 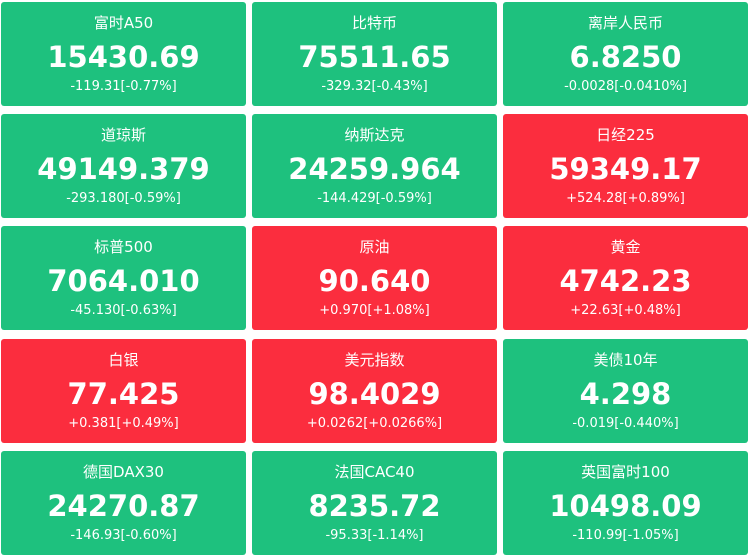 I want to click on quote-tile: 德国DAX30 24270.87 -146.93[-0.60%], so click(x=123, y=503).